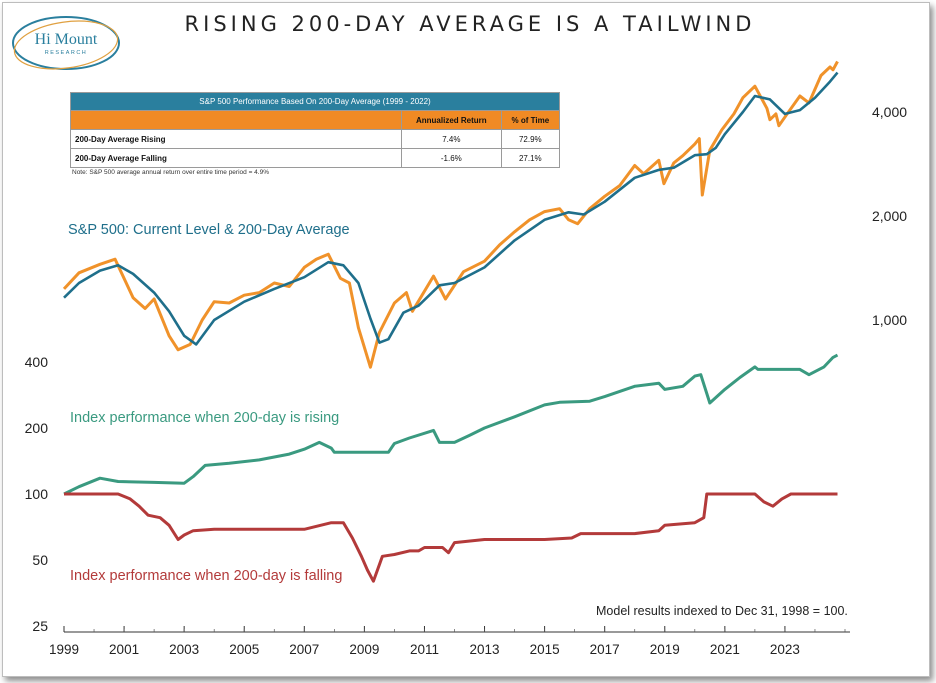 The image size is (936, 683). I want to click on annotation-sp500: S&P 500: Current Level & 200-Day Average, so click(209, 230).